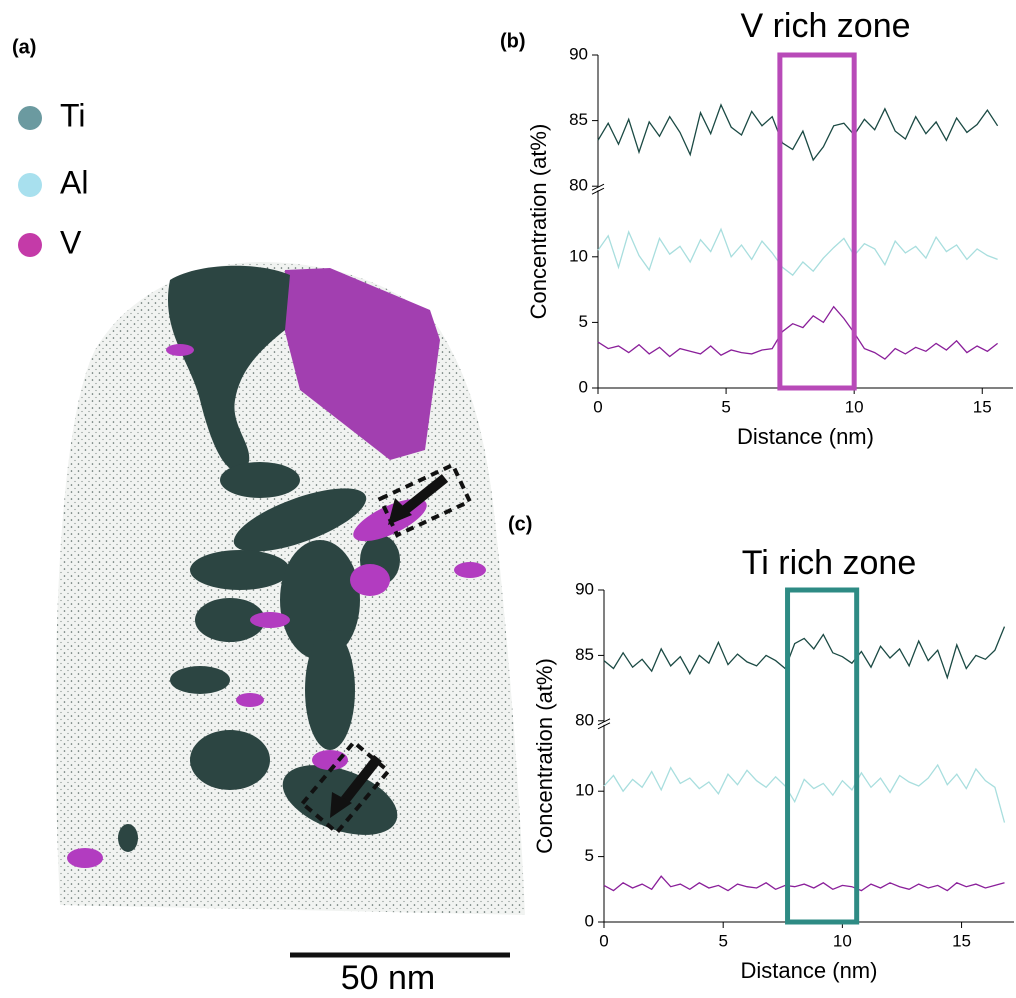 The width and height of the screenshot is (1016, 998). Describe the element at coordinates (520, 524) in the screenshot. I see `panel-label: (c)` at that location.